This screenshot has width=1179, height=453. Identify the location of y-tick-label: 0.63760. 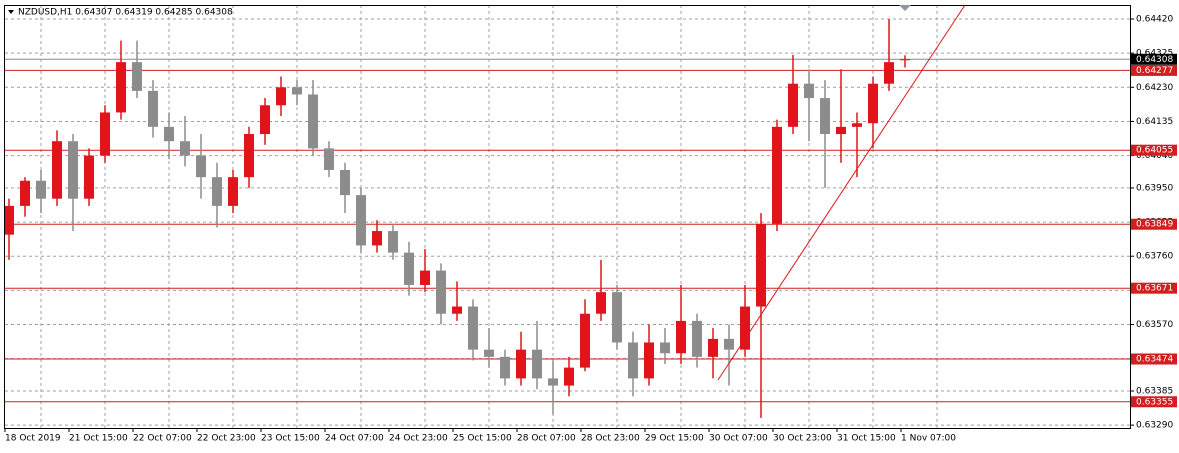
(1154, 257).